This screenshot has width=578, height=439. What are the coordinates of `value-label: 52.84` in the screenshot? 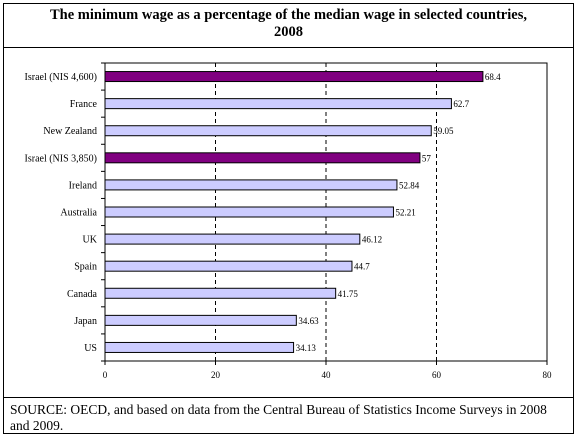 It's located at (409, 185).